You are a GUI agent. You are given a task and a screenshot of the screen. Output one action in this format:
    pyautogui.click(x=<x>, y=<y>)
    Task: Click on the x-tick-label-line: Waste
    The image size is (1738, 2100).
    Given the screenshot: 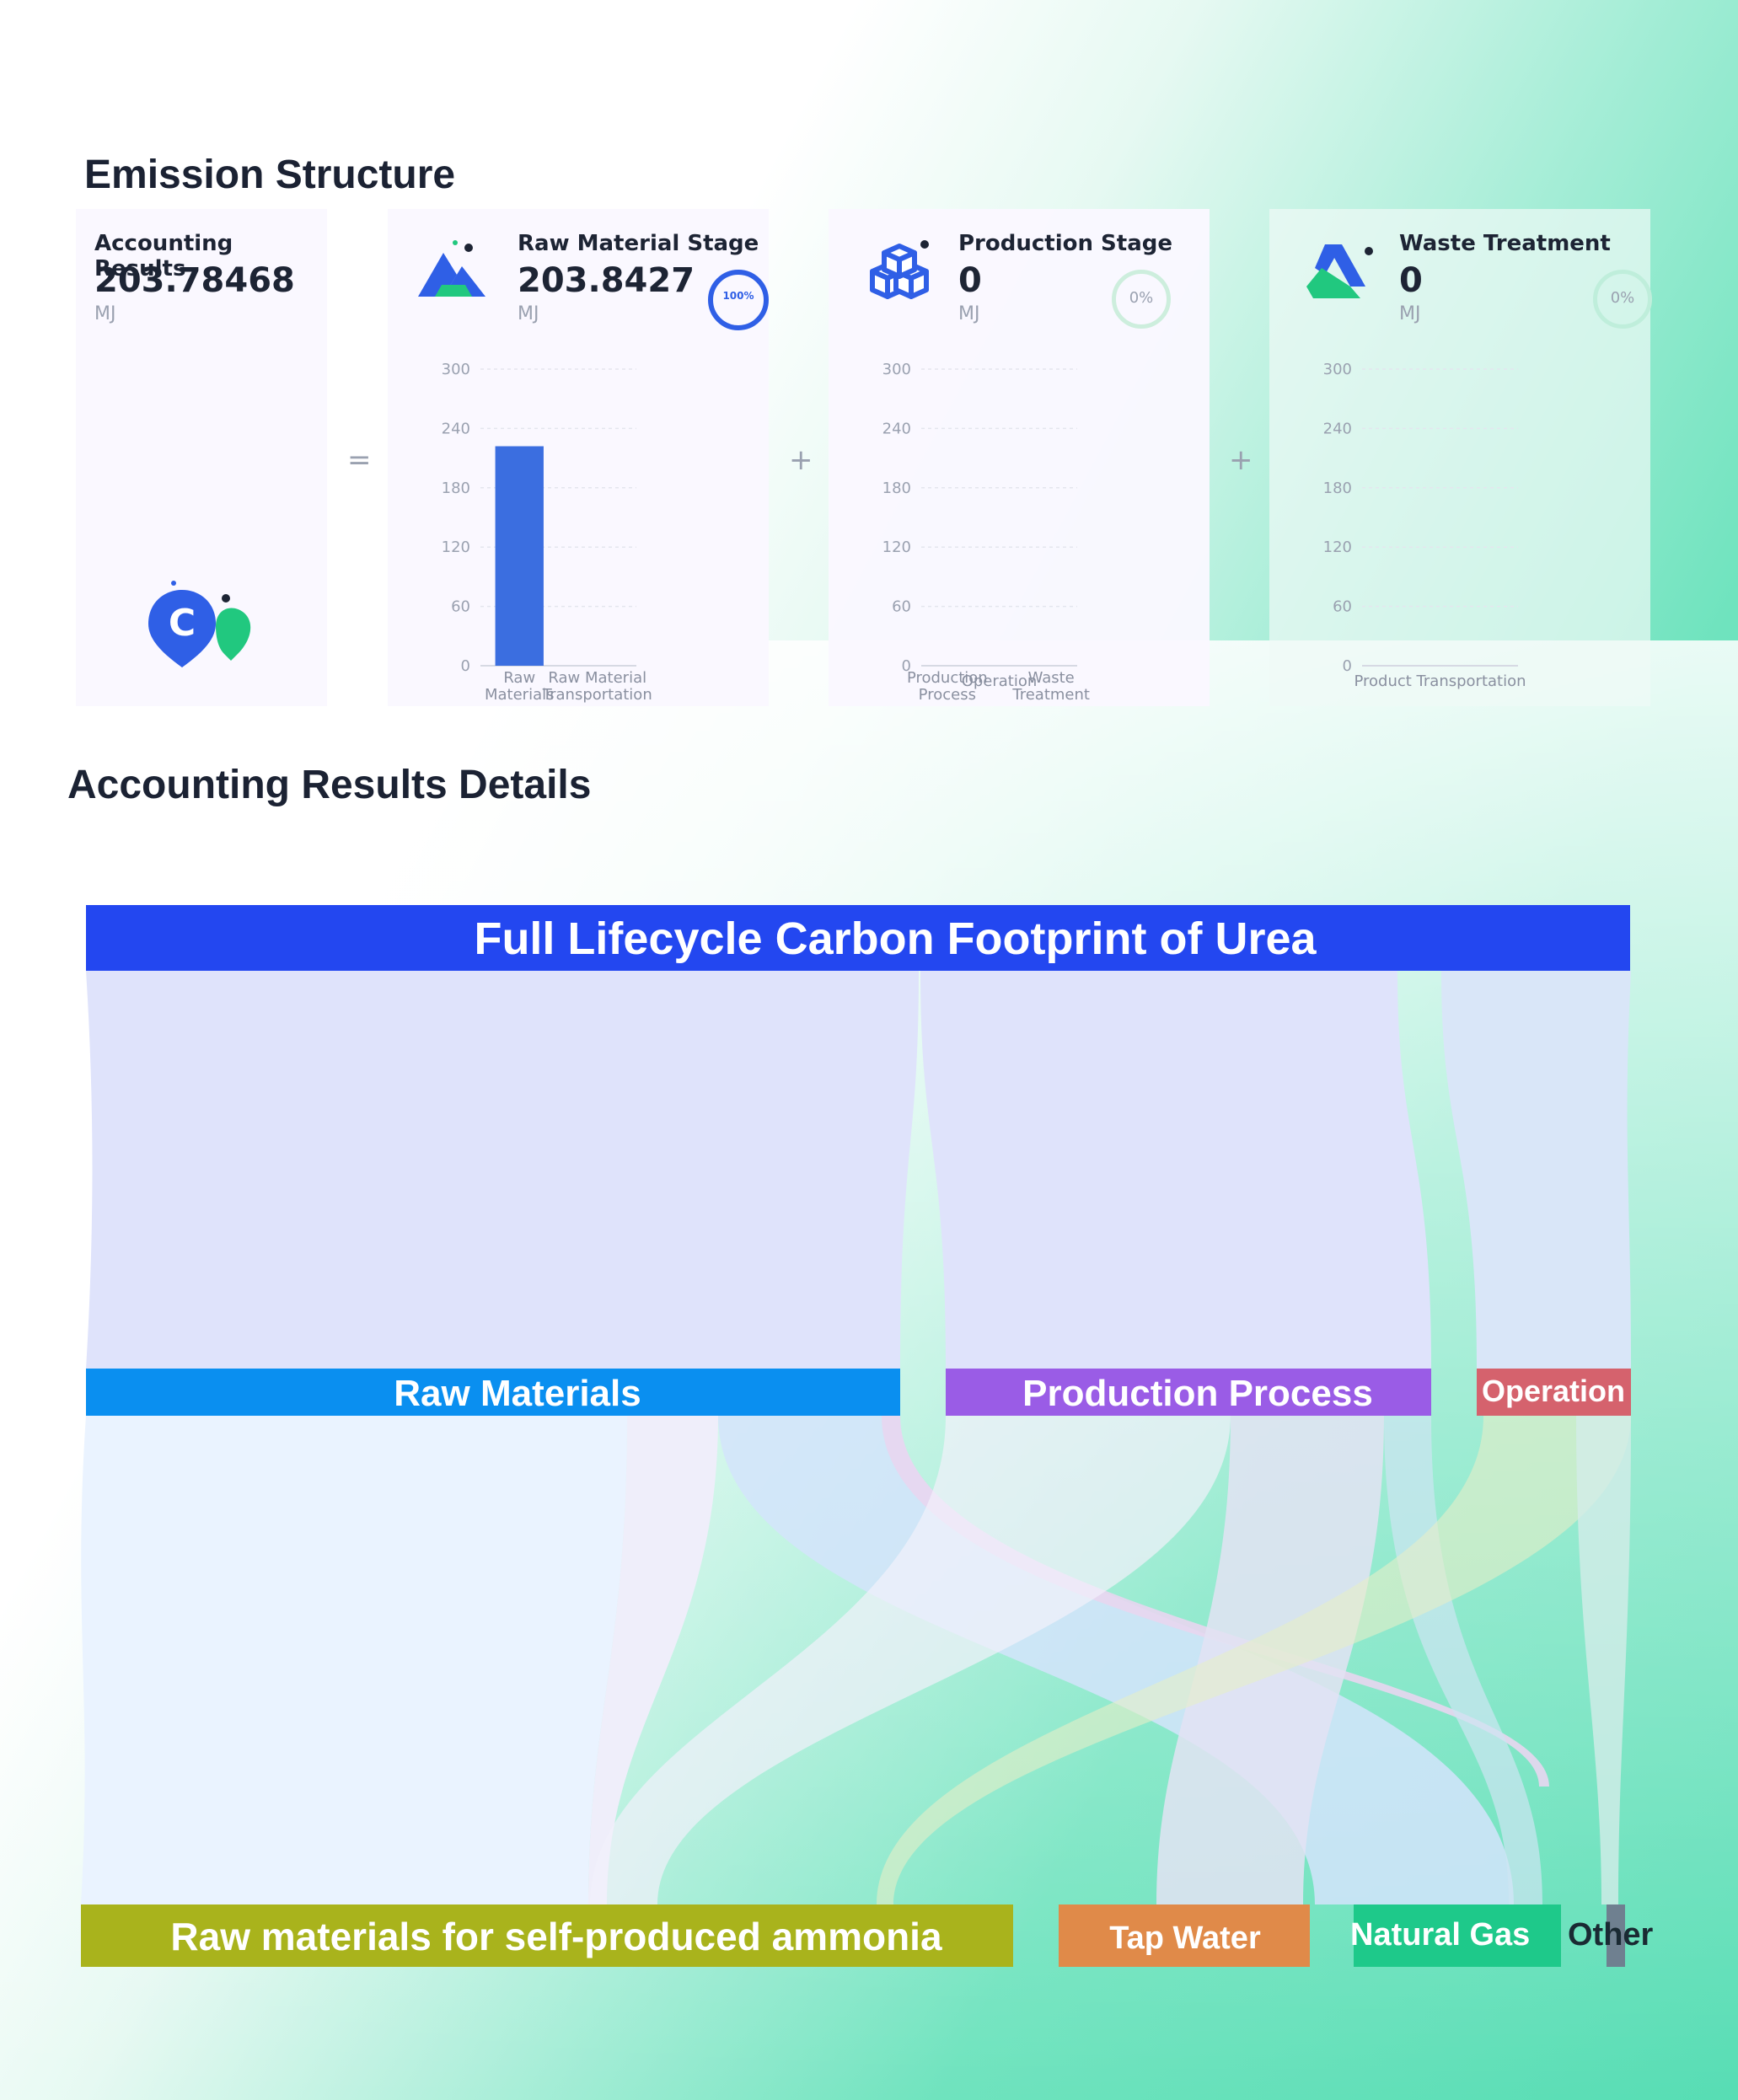 What is the action you would take?
    pyautogui.click(x=1051, y=678)
    